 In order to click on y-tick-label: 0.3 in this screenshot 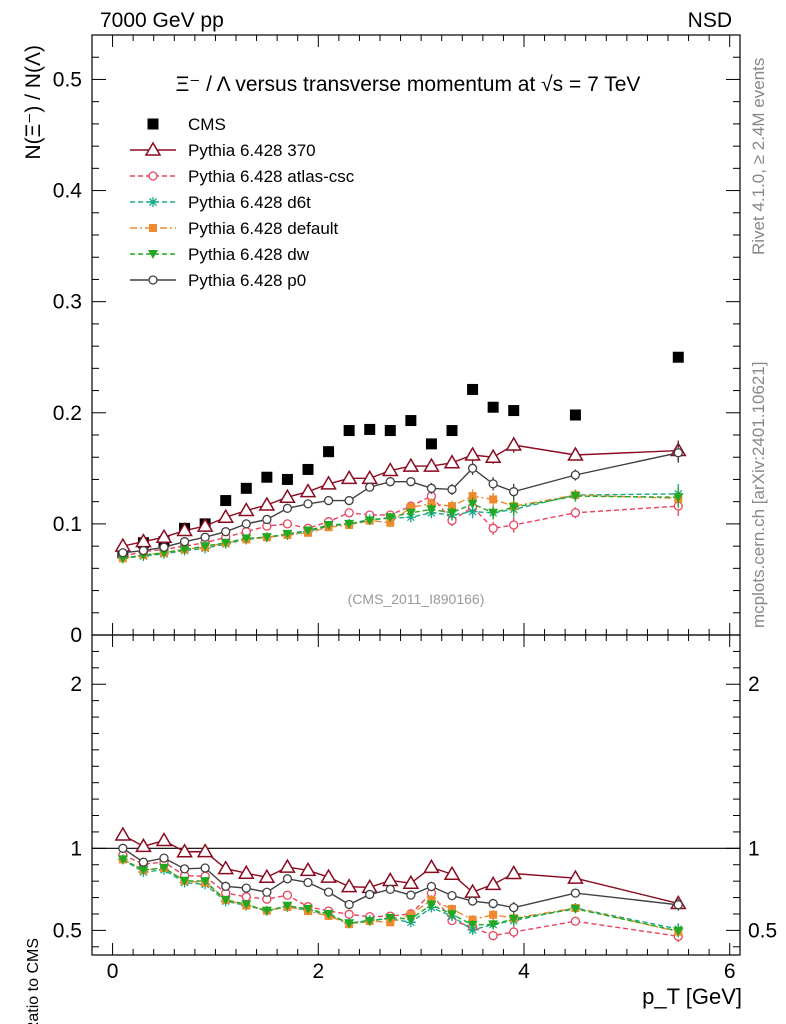, I will do `click(67, 302)`.